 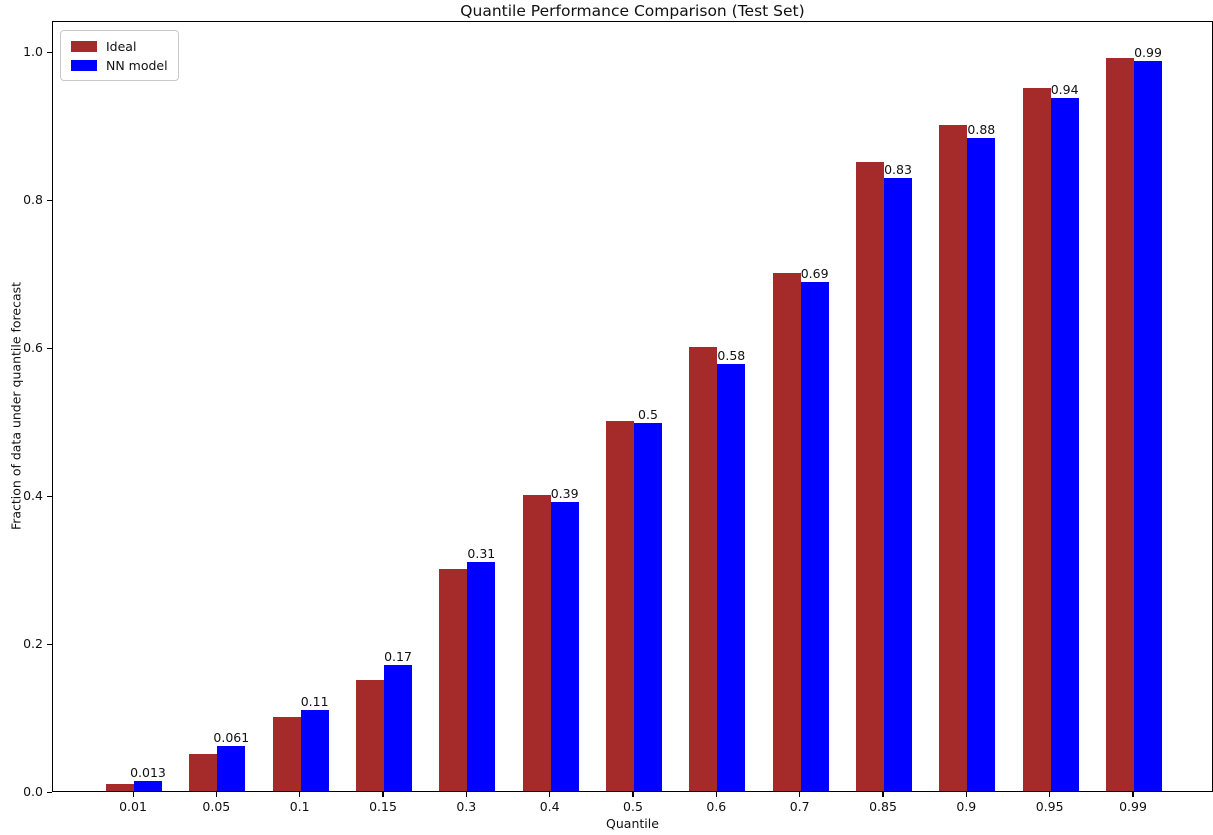 What do you see at coordinates (1148, 52) in the screenshot?
I see `bar-value-label: 0.99` at bounding box center [1148, 52].